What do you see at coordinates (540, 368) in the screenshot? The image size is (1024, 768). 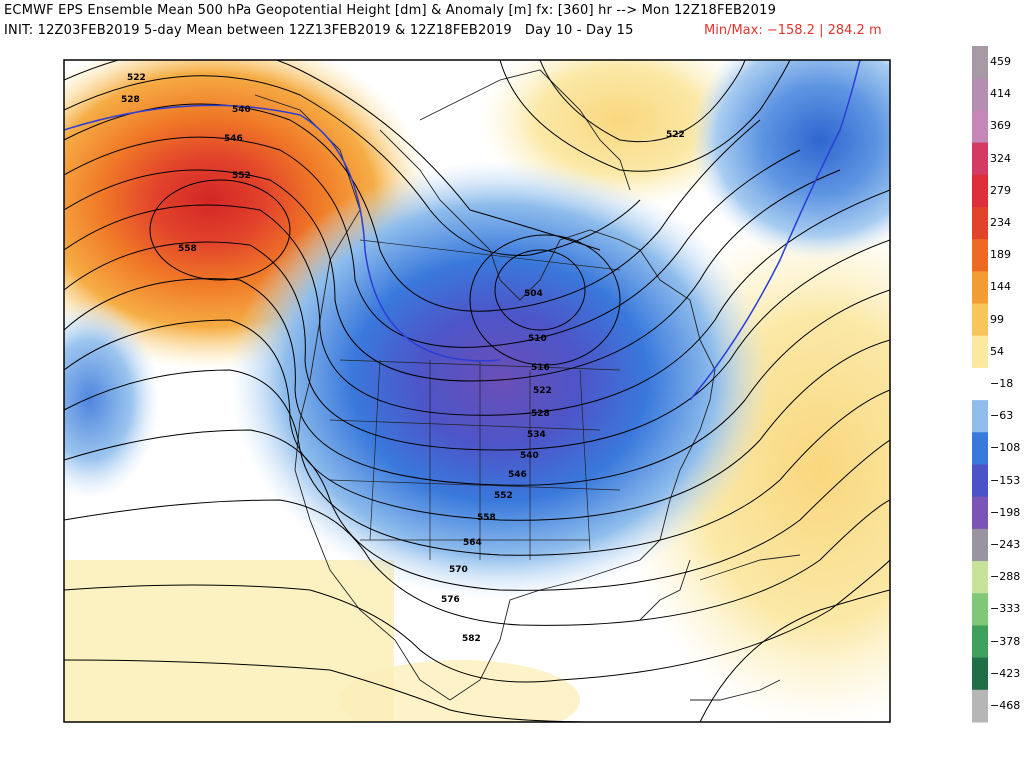 I see `contour-label: 516` at bounding box center [540, 368].